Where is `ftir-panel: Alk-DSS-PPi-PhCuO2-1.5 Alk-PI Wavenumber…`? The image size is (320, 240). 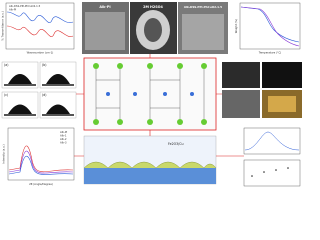
ftir-panel: Alk-DSS-PPi-PhCuO2-1.5 Alk-PI Wavenumber… is located at coordinates (38, 28).